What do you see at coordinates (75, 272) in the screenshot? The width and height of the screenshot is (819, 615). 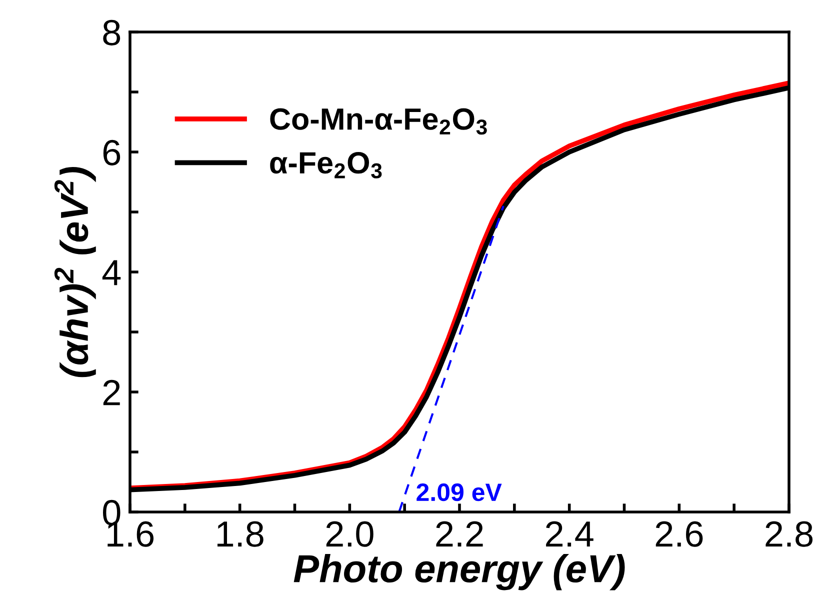 I see `y-axis-title: (αhv)$^{2}$ (eV$^{2}$)` at bounding box center [75, 272].